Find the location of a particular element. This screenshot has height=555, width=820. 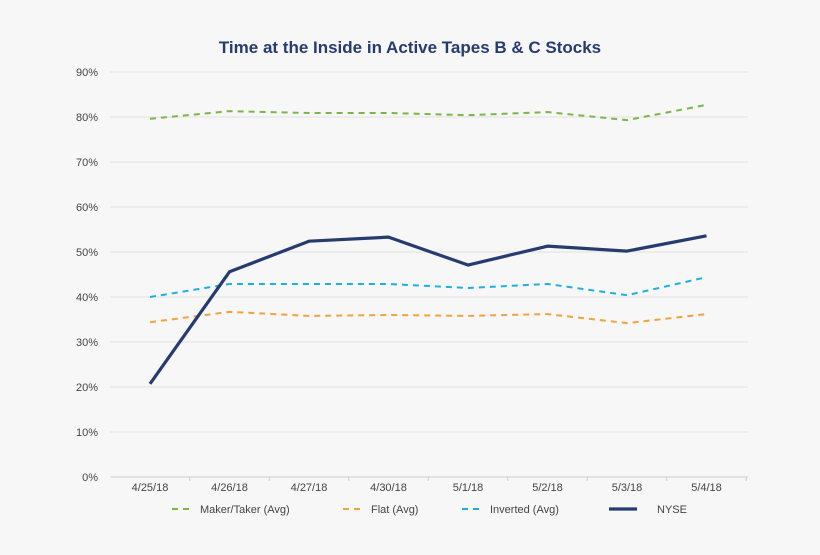

x-tick-label: 4/27/18 is located at coordinates (309, 488).